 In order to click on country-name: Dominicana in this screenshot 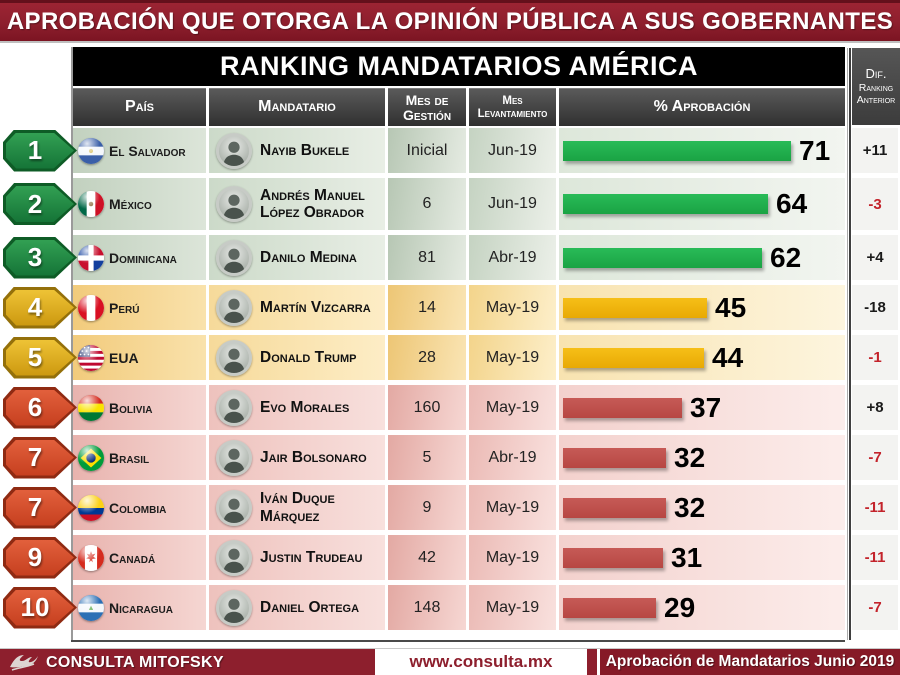, I will do `click(143, 257)`.